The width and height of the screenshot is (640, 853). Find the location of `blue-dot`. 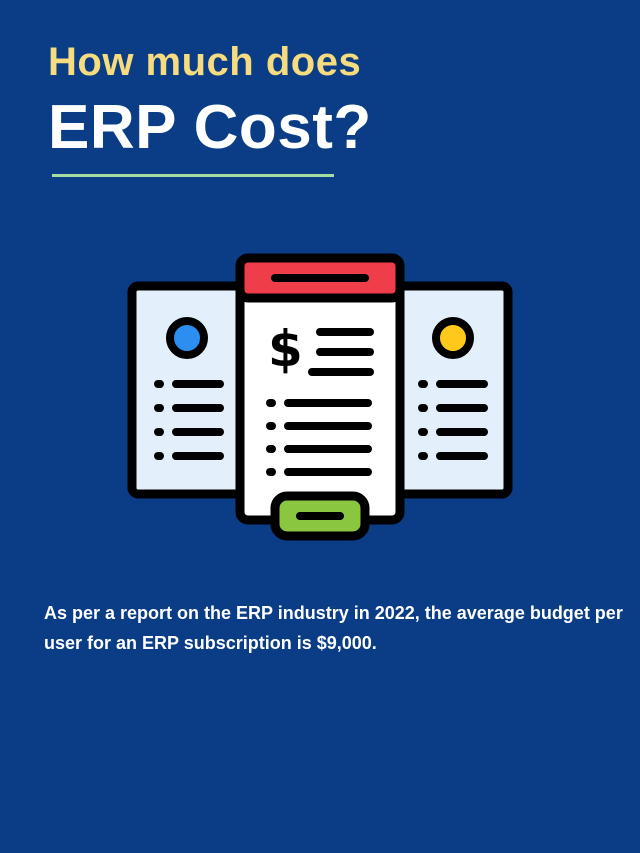

blue-dot is located at coordinates (187, 338).